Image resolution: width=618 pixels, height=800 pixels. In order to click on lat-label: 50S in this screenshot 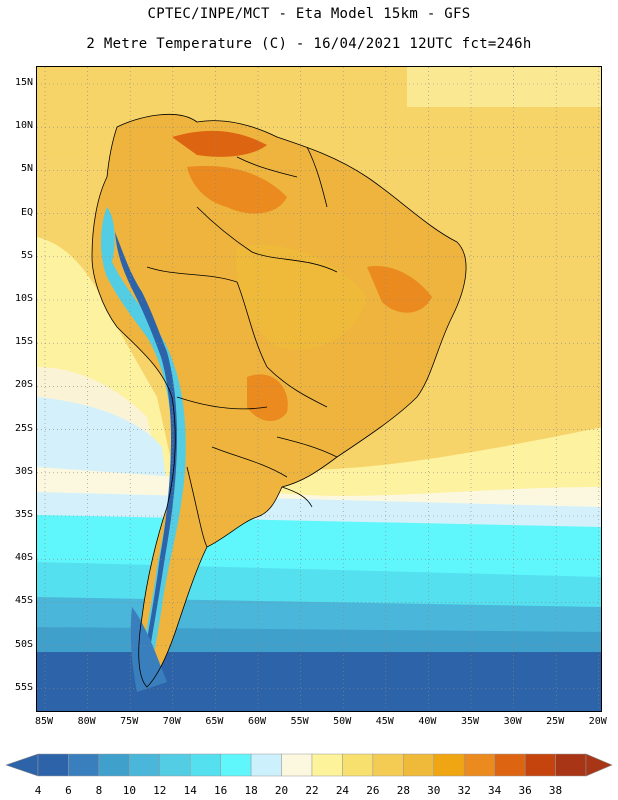, I will do `click(23, 644)`.